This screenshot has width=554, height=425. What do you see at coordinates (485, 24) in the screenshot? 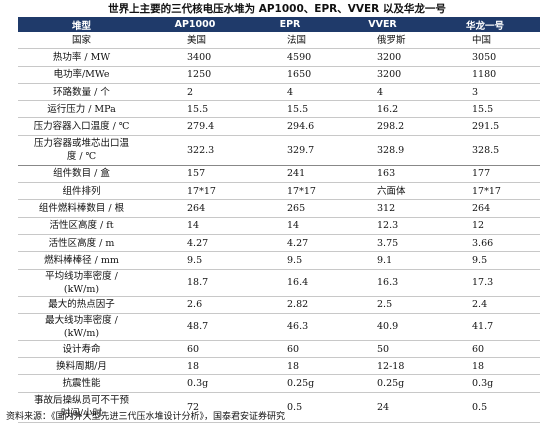
I see `header-cell: 华龙一号` at bounding box center [485, 24].